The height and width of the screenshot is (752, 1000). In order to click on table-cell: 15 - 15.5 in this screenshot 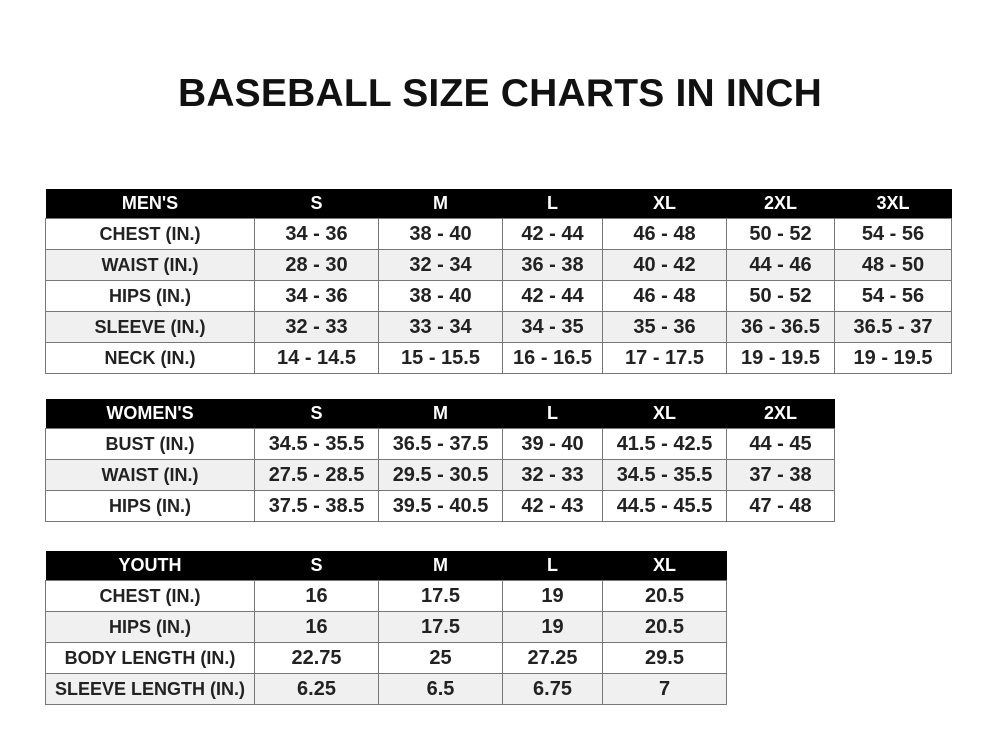, I will do `click(440, 358)`.